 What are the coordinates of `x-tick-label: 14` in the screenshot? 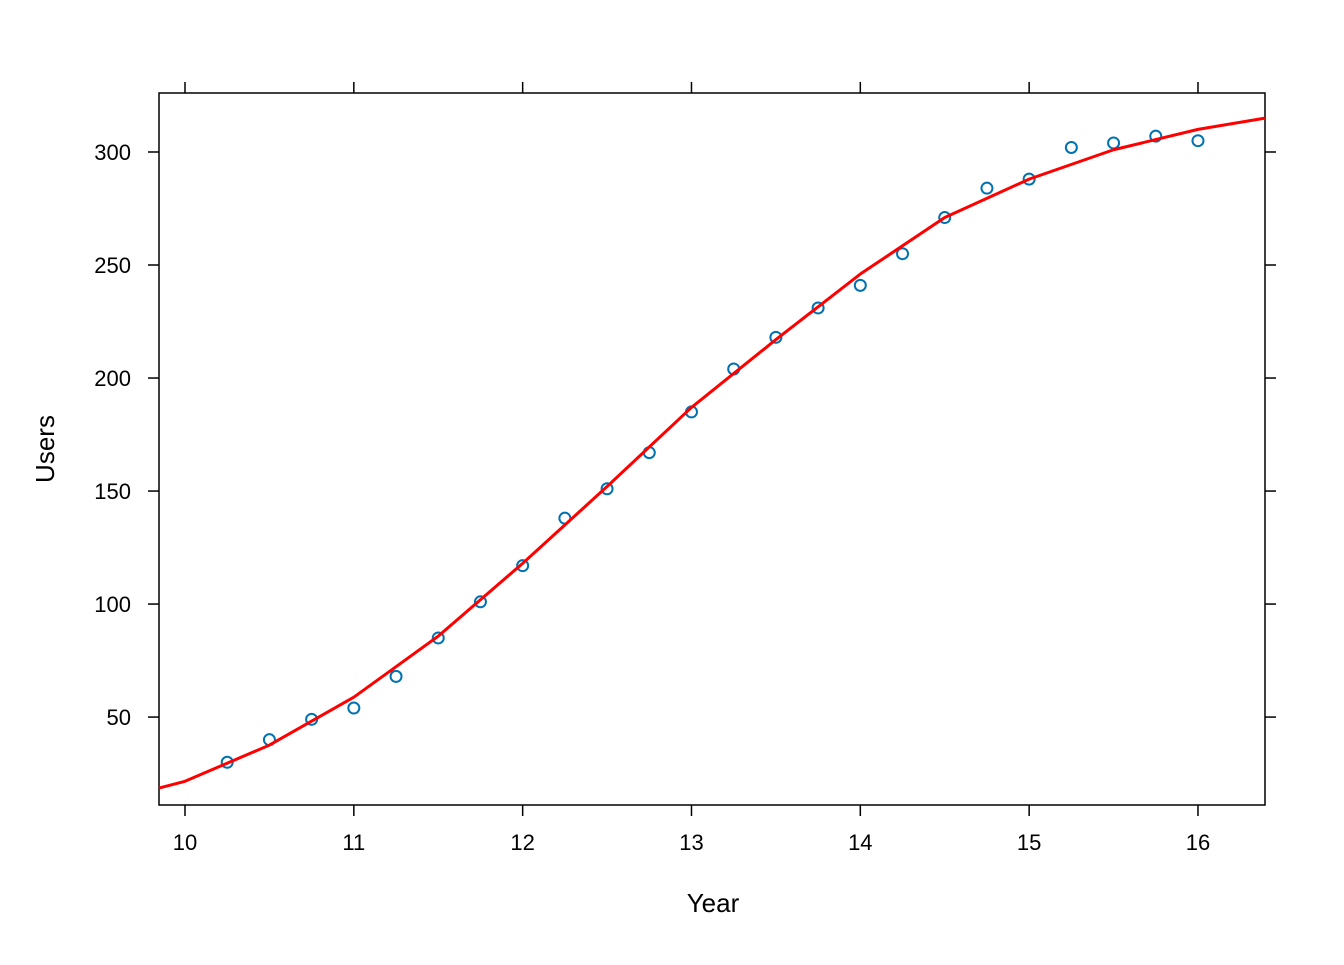 It's located at (860, 842).